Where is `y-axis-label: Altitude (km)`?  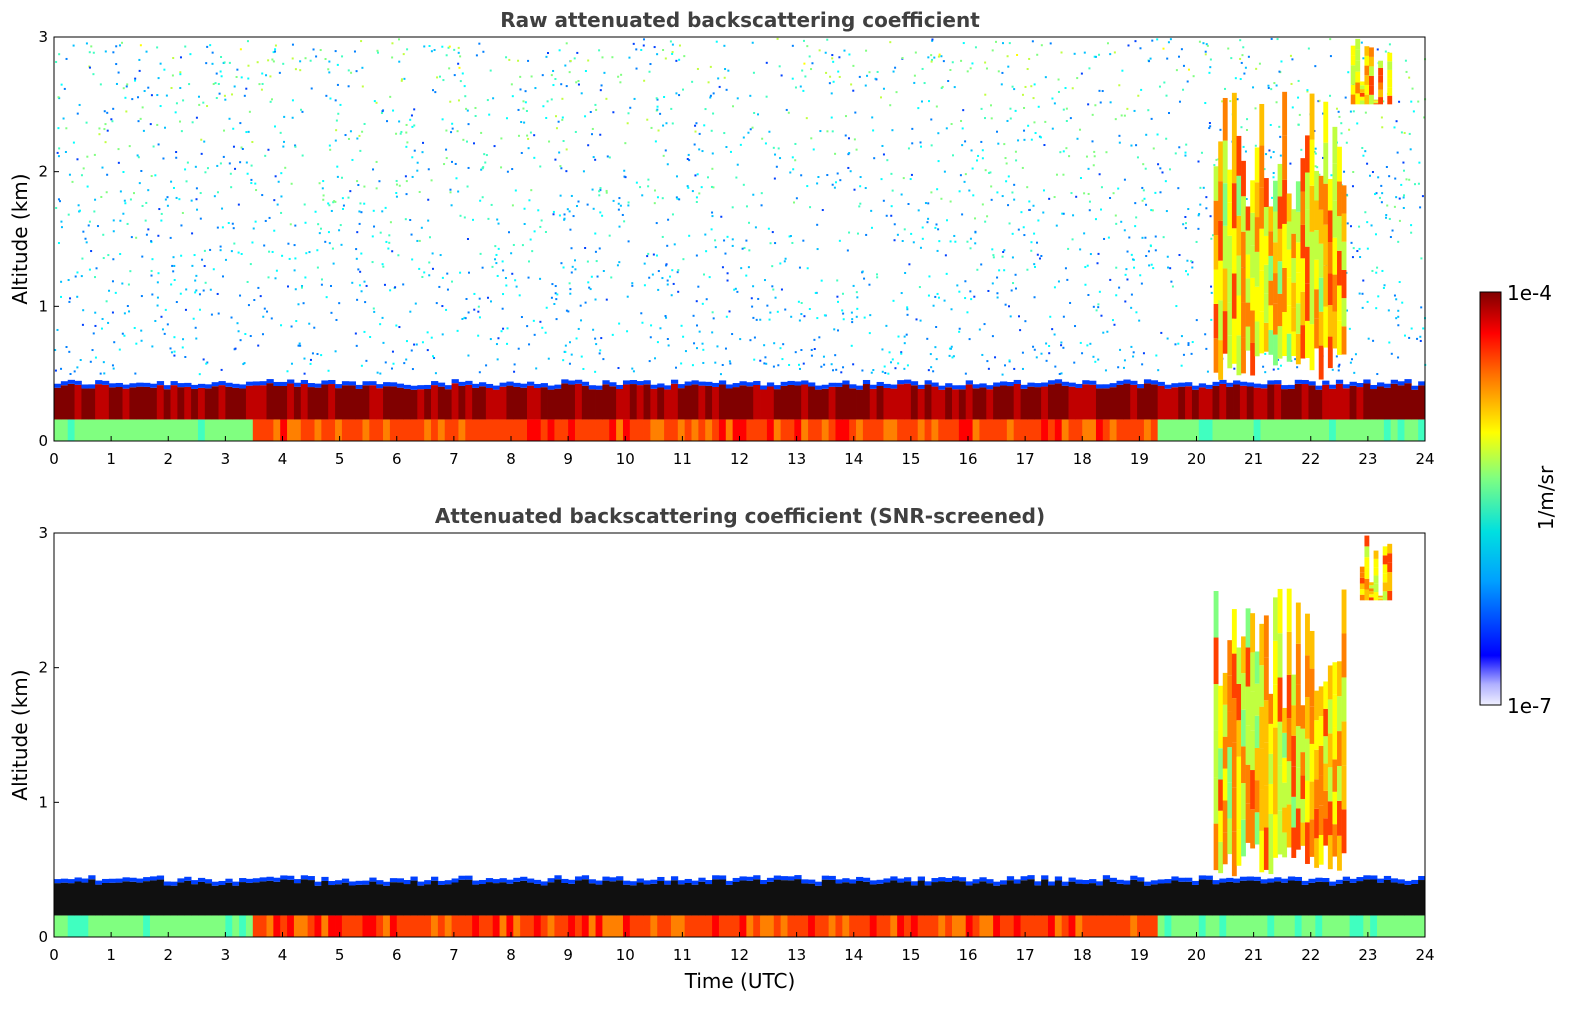
y-axis-label: Altitude (km) is located at coordinates (20, 238).